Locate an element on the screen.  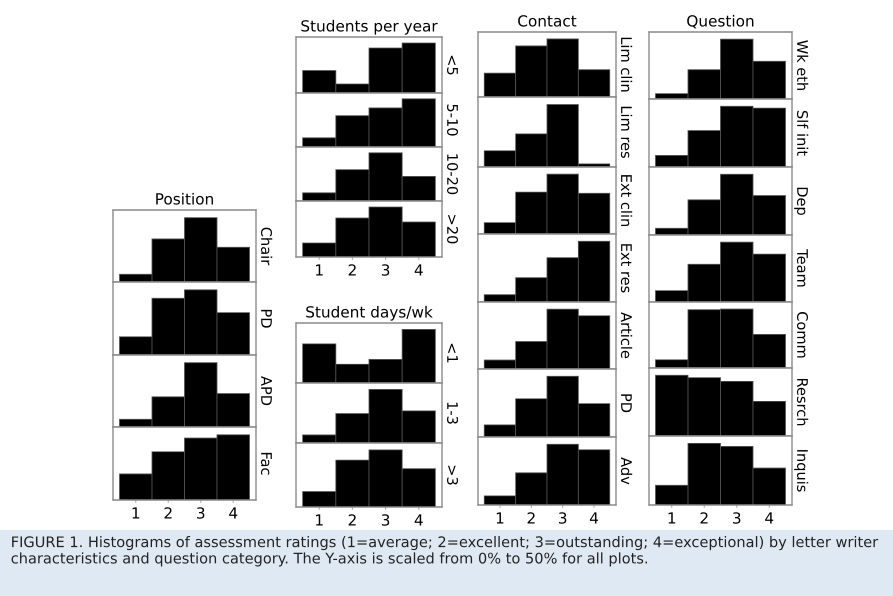
caption: FIGURE 1. Histograms of assessment ratings (1=average; 2=excellent; 3=outstanding; 4=exceptional) by letter writer characteristics and question category. The Y-axis is scaled from 0% to 50% for all plots. is located at coordinates (445, 551).